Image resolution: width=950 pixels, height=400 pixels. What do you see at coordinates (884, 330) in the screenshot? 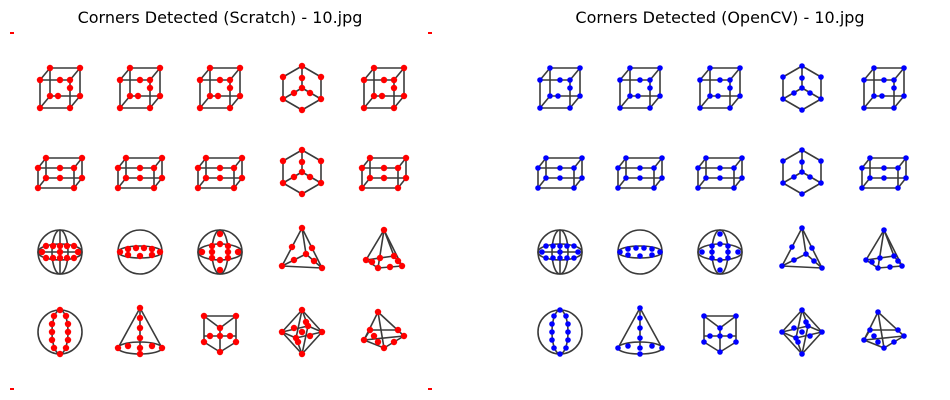
I see `frustum-icon` at bounding box center [884, 330].